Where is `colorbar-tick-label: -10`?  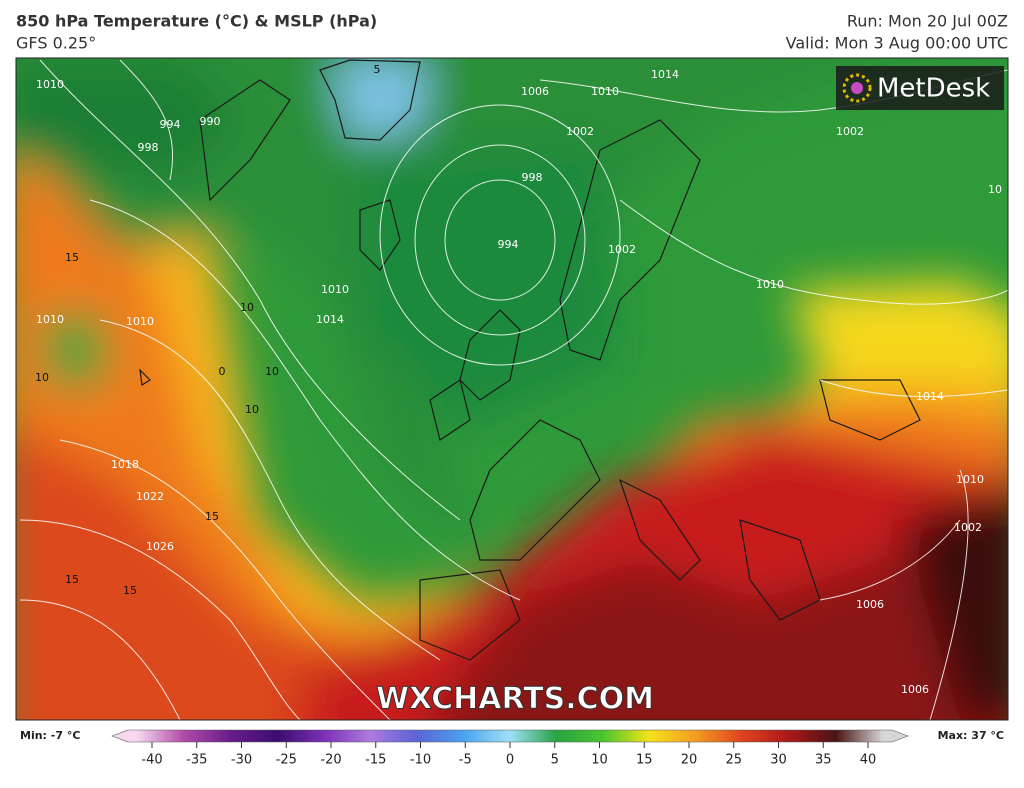 colorbar-tick-label: -10 is located at coordinates (420, 760).